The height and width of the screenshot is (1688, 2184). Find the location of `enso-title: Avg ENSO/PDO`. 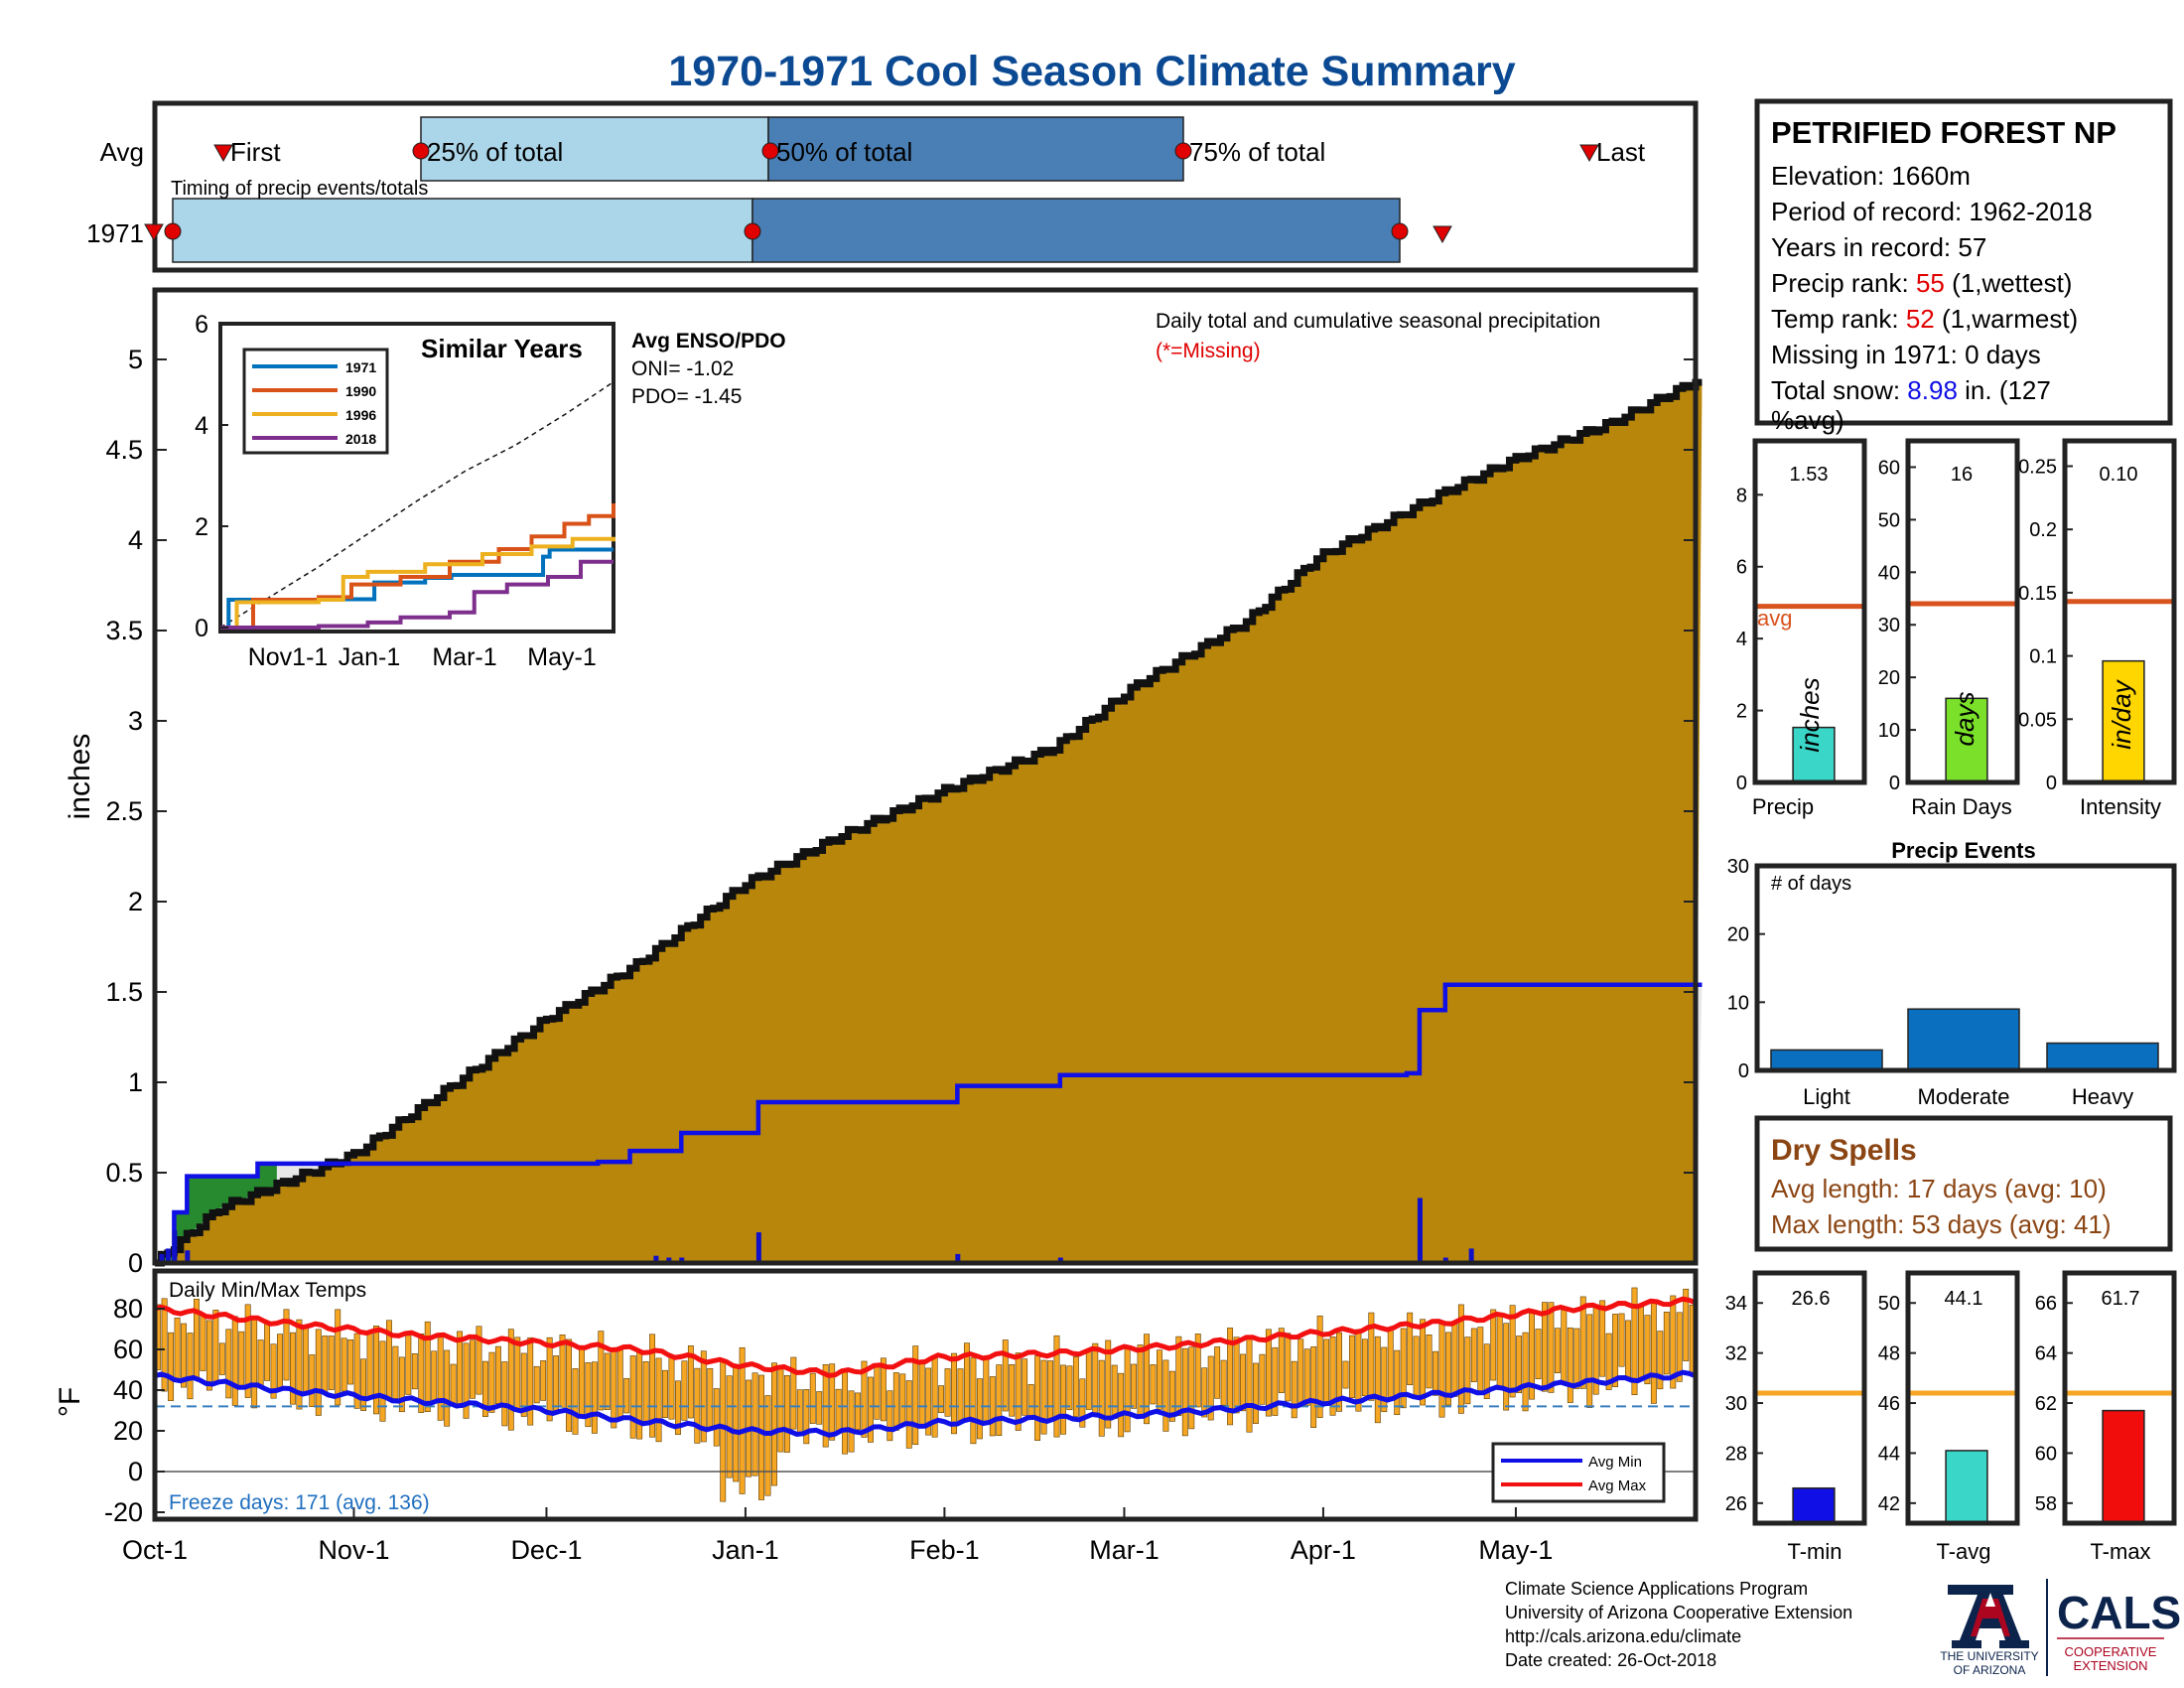

enso-title: Avg ENSO/PDO is located at coordinates (708, 341).